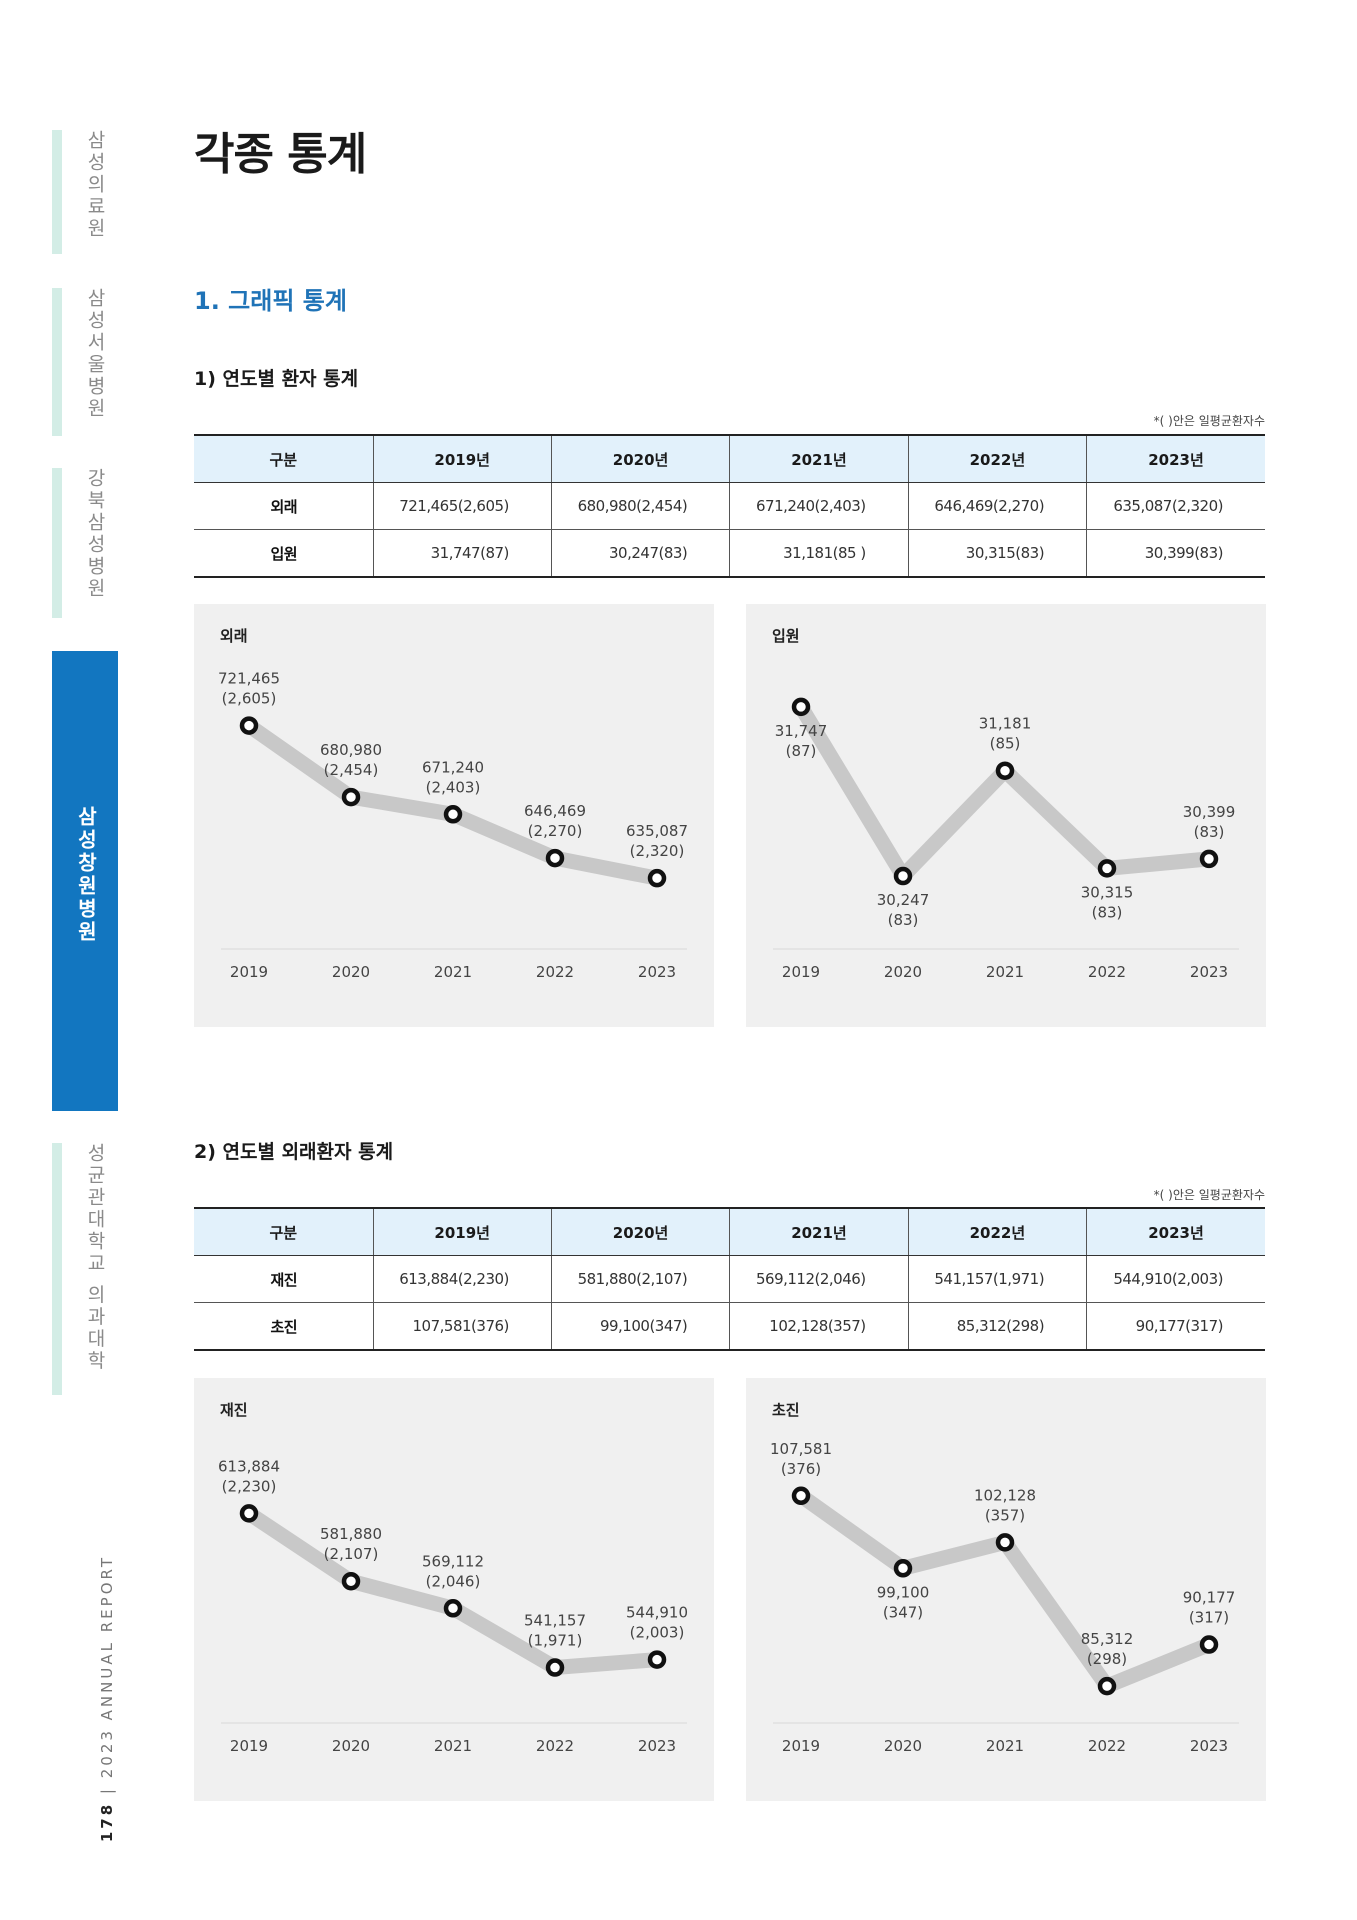 The image size is (1357, 1920). What do you see at coordinates (462, 1326) in the screenshot?
I see `table-cell: 107,581(376)` at bounding box center [462, 1326].